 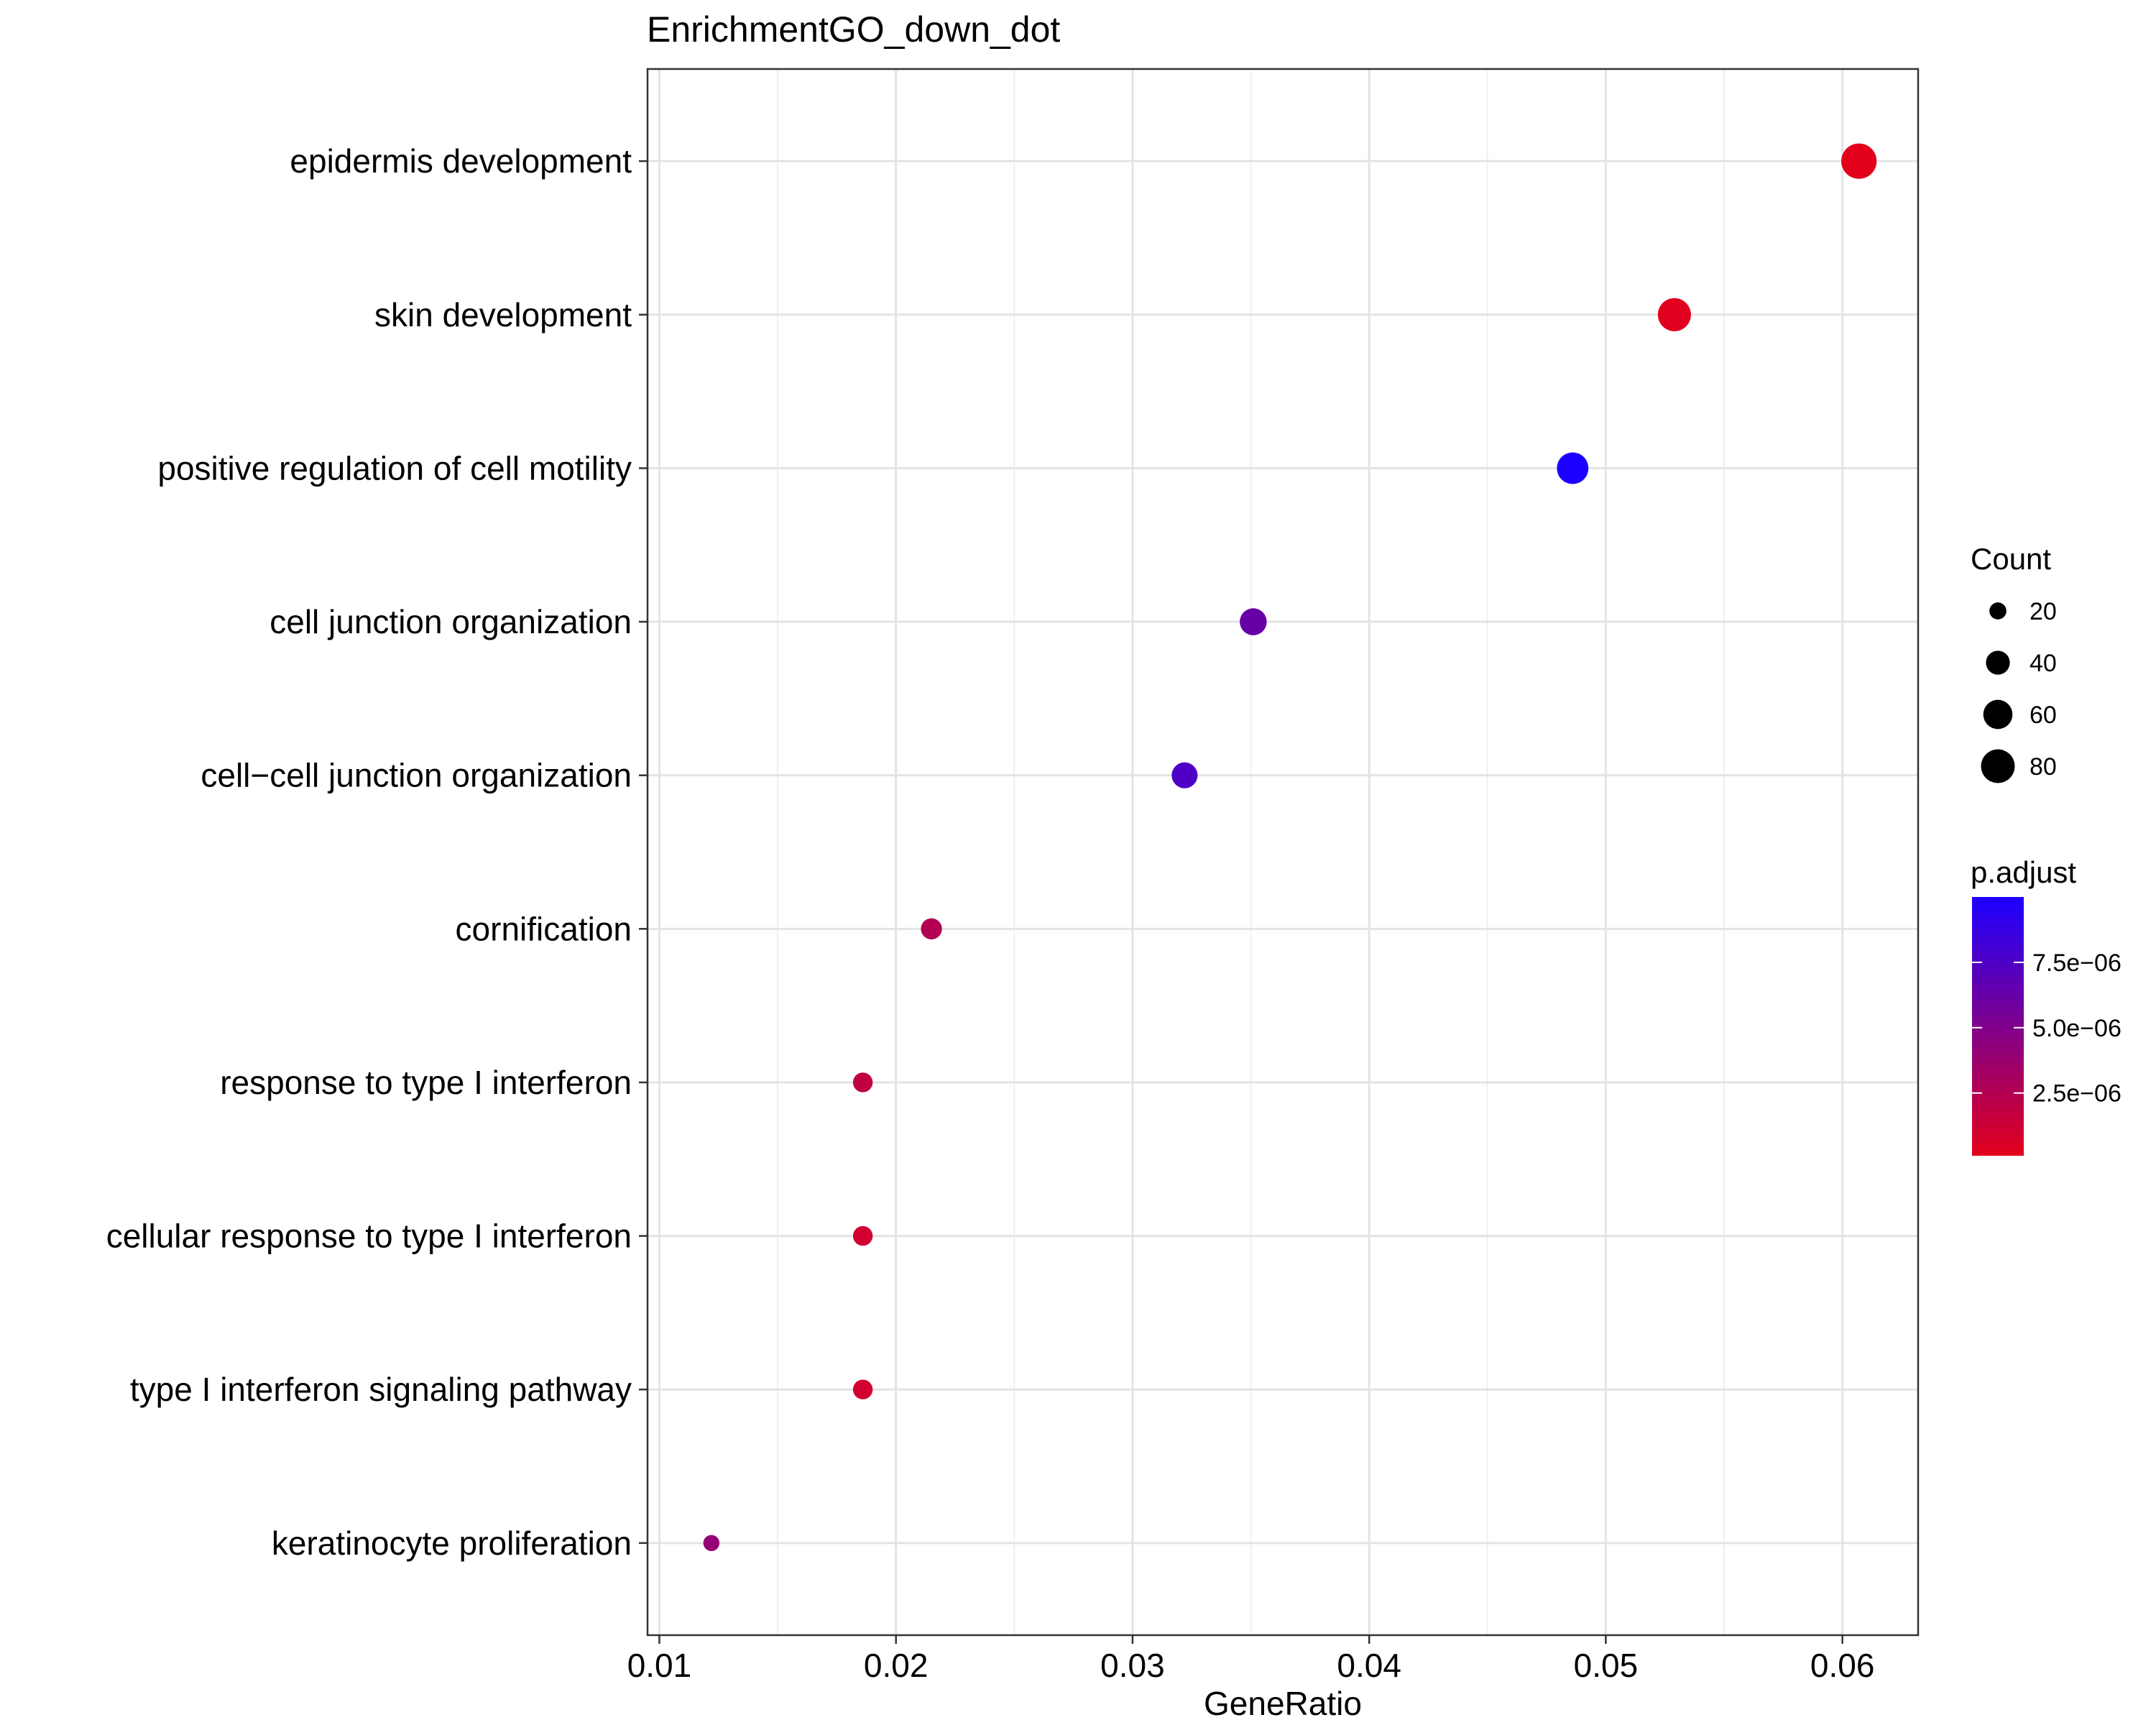 I want to click on y-category-label: cell−cell junction organization, so click(x=417, y=775).